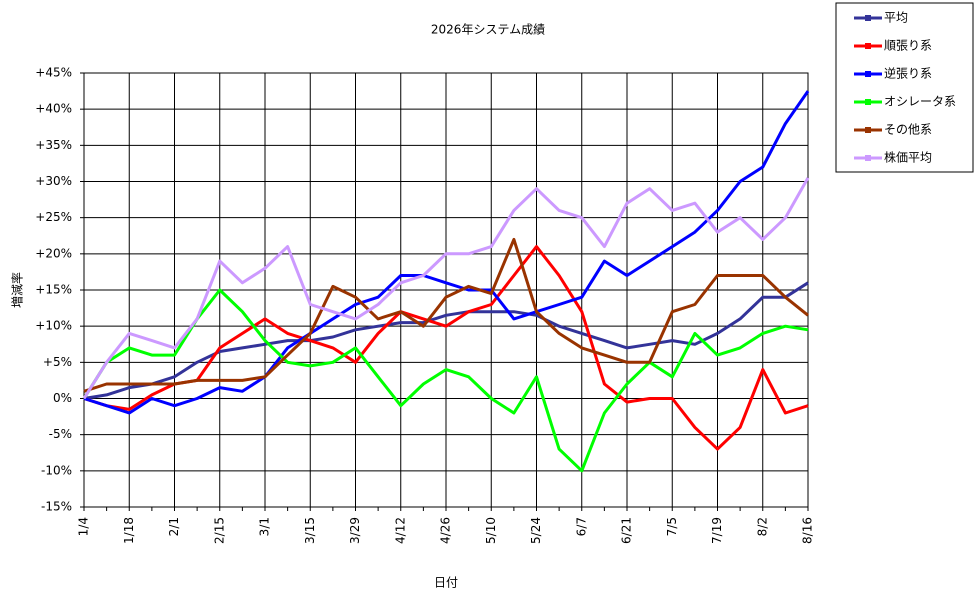 This screenshot has height=599, width=976. Describe the element at coordinates (219, 530) in the screenshot. I see `x-tick-label: 2/15` at that location.